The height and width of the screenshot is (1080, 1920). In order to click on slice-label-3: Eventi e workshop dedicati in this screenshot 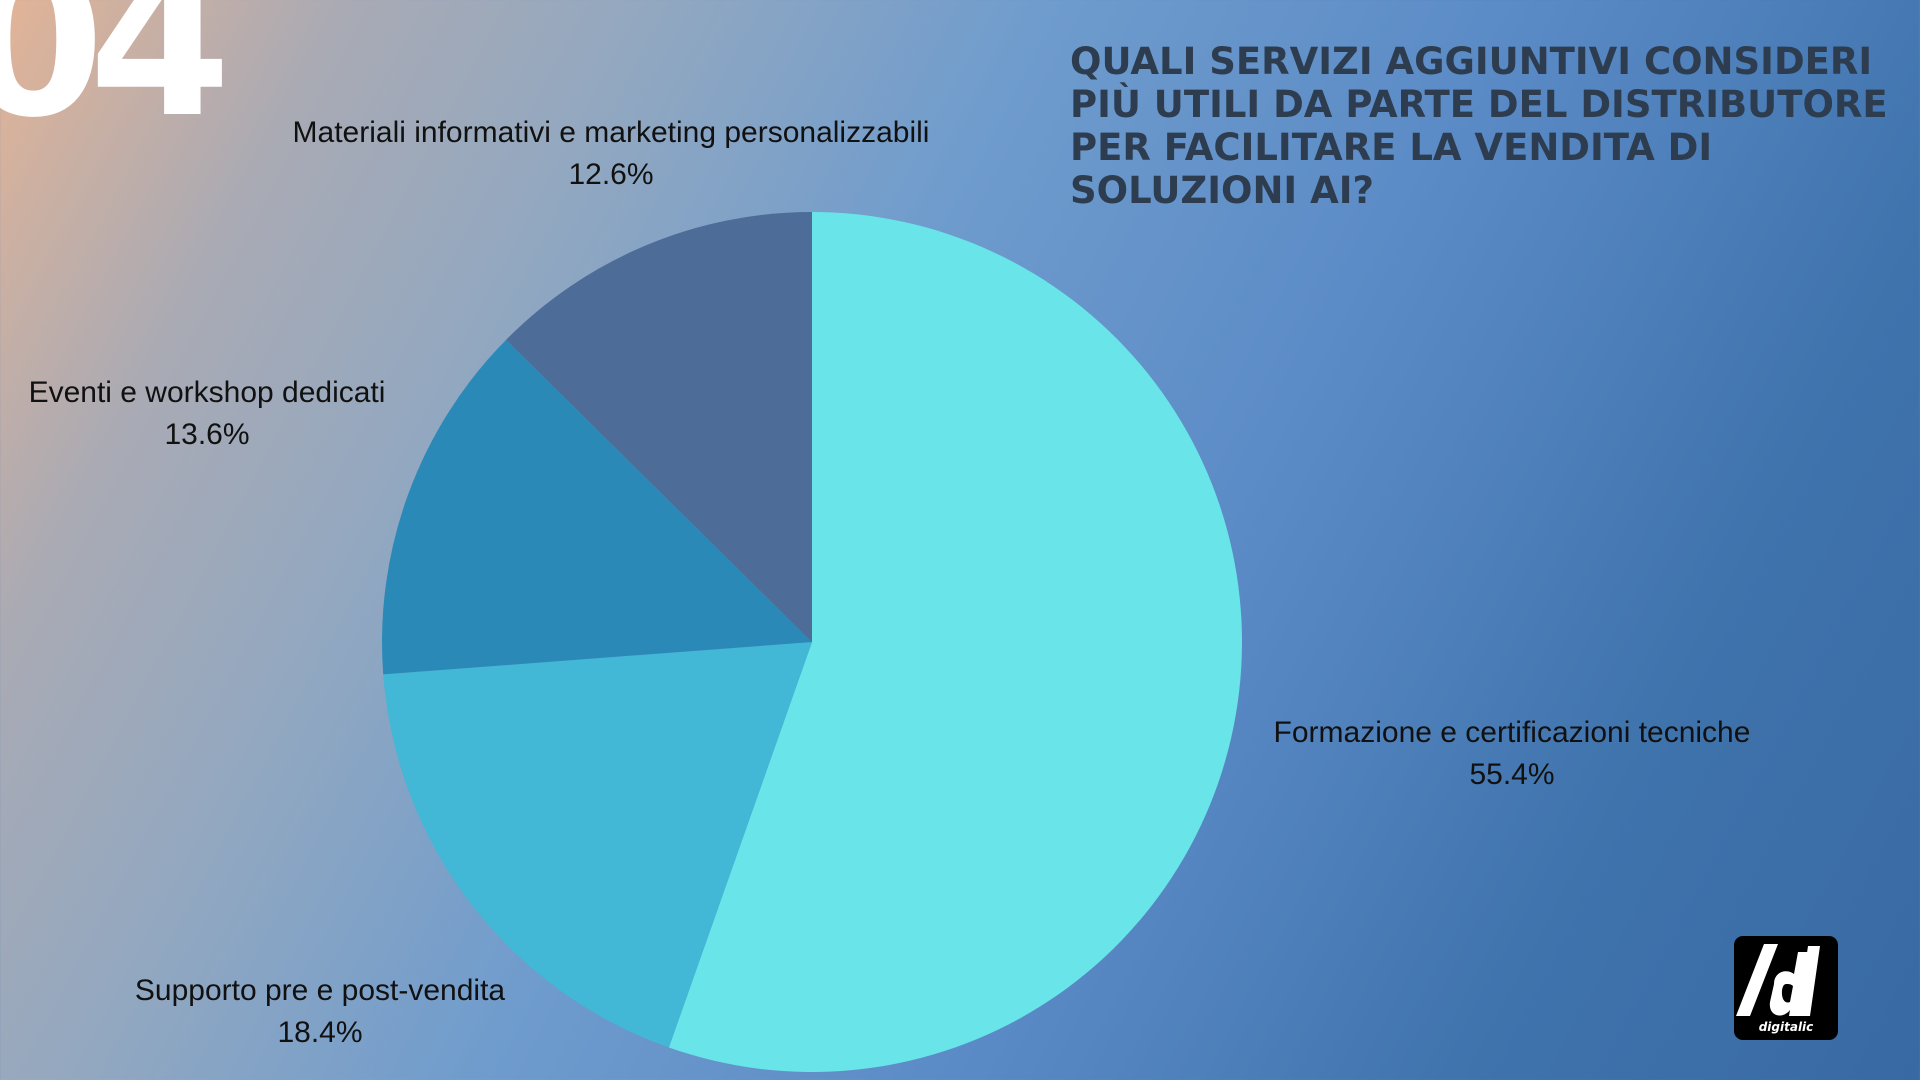, I will do `click(207, 392)`.